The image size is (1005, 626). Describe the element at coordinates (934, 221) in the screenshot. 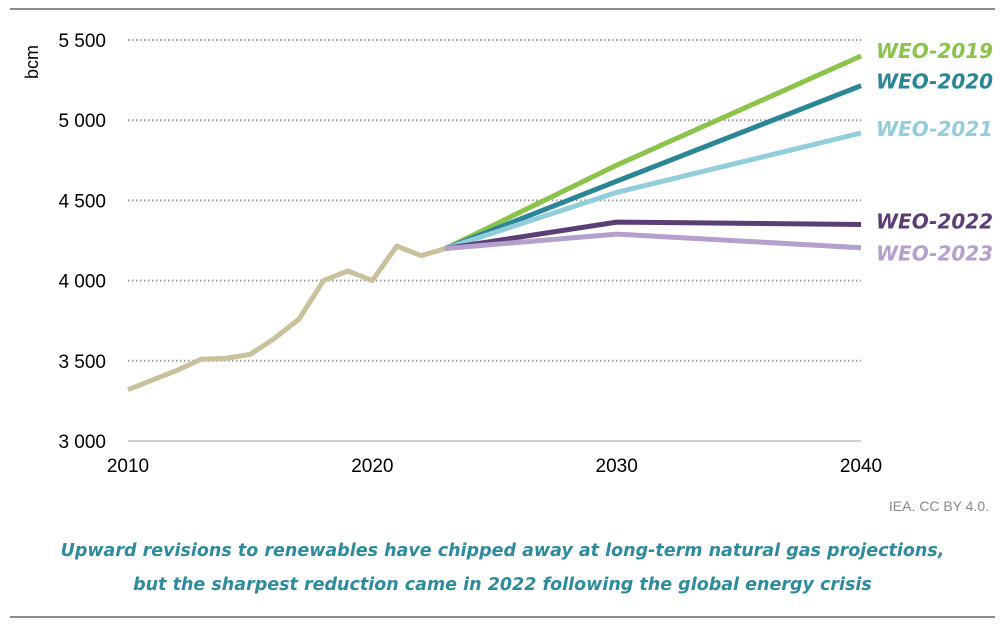

I see `series-label-weo-2022: WEO-2022` at that location.